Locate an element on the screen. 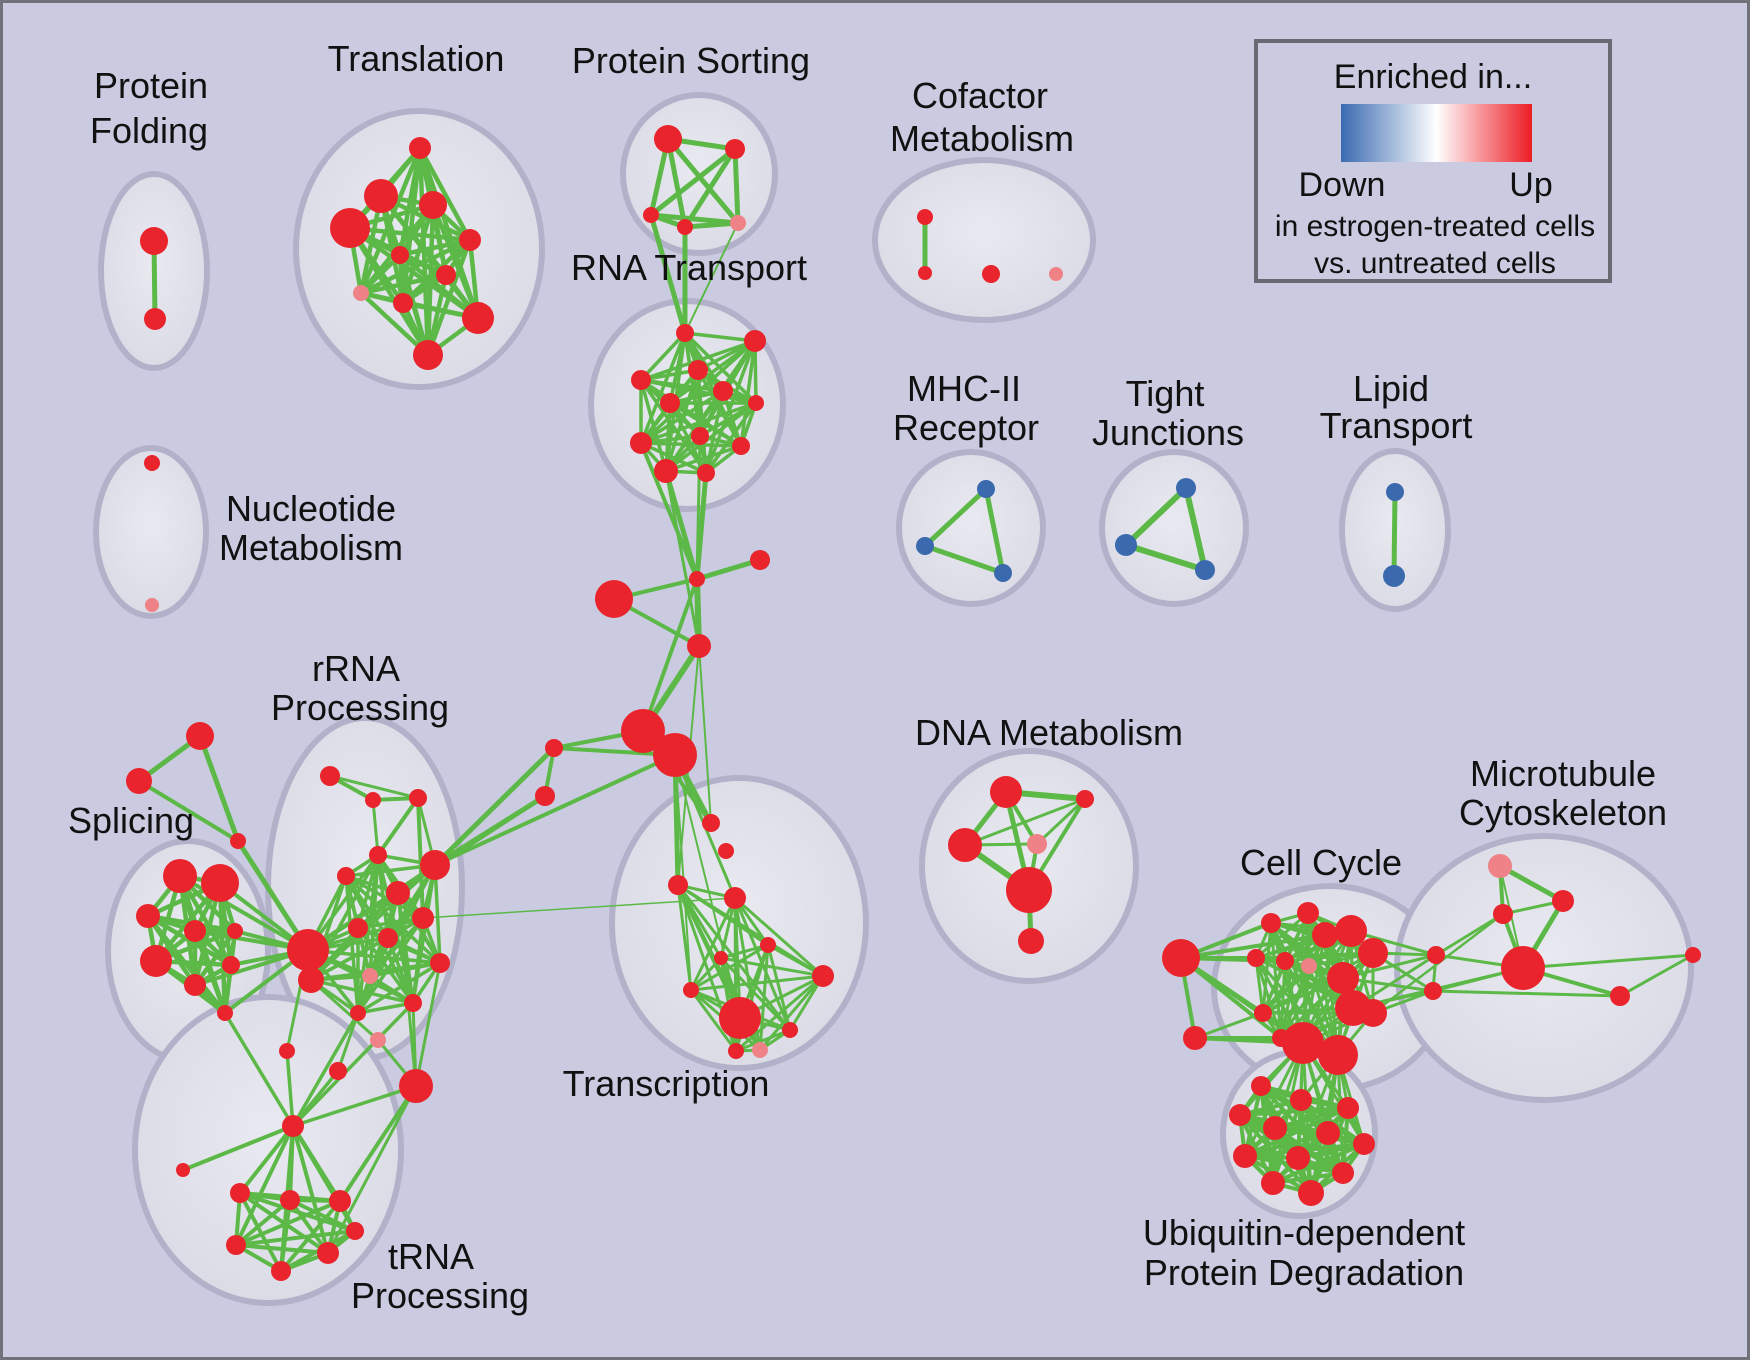 This screenshot has width=1750, height=1360. gene-set-node-cy6 is located at coordinates (1351, 931).